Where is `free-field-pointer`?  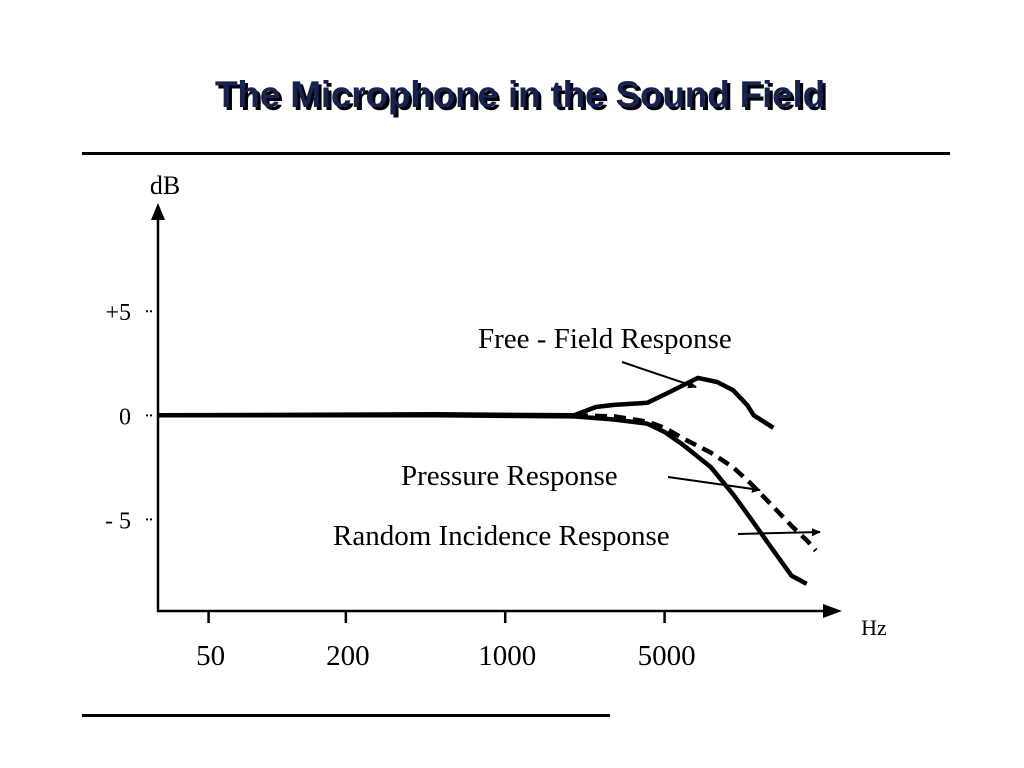
free-field-pointer is located at coordinates (659, 375).